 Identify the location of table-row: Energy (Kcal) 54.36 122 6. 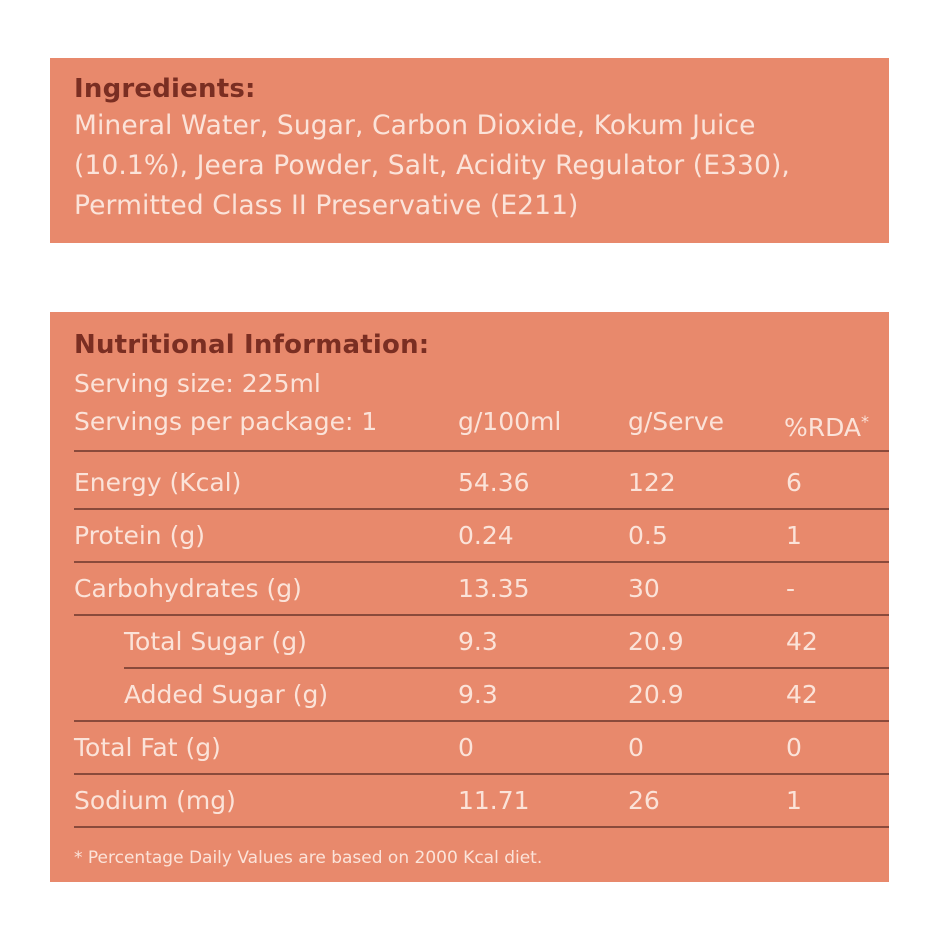
(469, 483).